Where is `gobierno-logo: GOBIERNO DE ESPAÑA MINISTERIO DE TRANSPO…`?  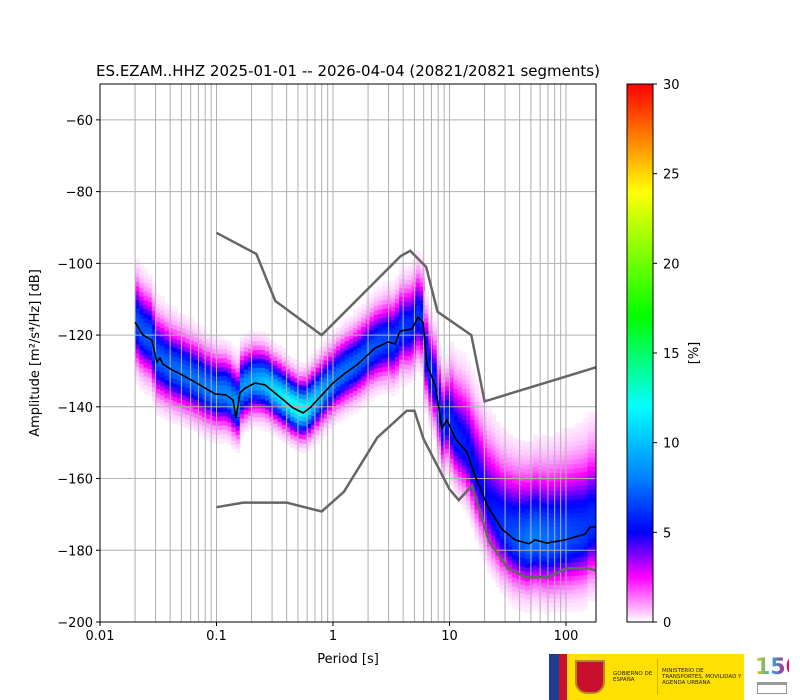 gobierno-logo: GOBIERNO DE ESPAÑA MINISTERIO DE TRANSPO… is located at coordinates (646, 677).